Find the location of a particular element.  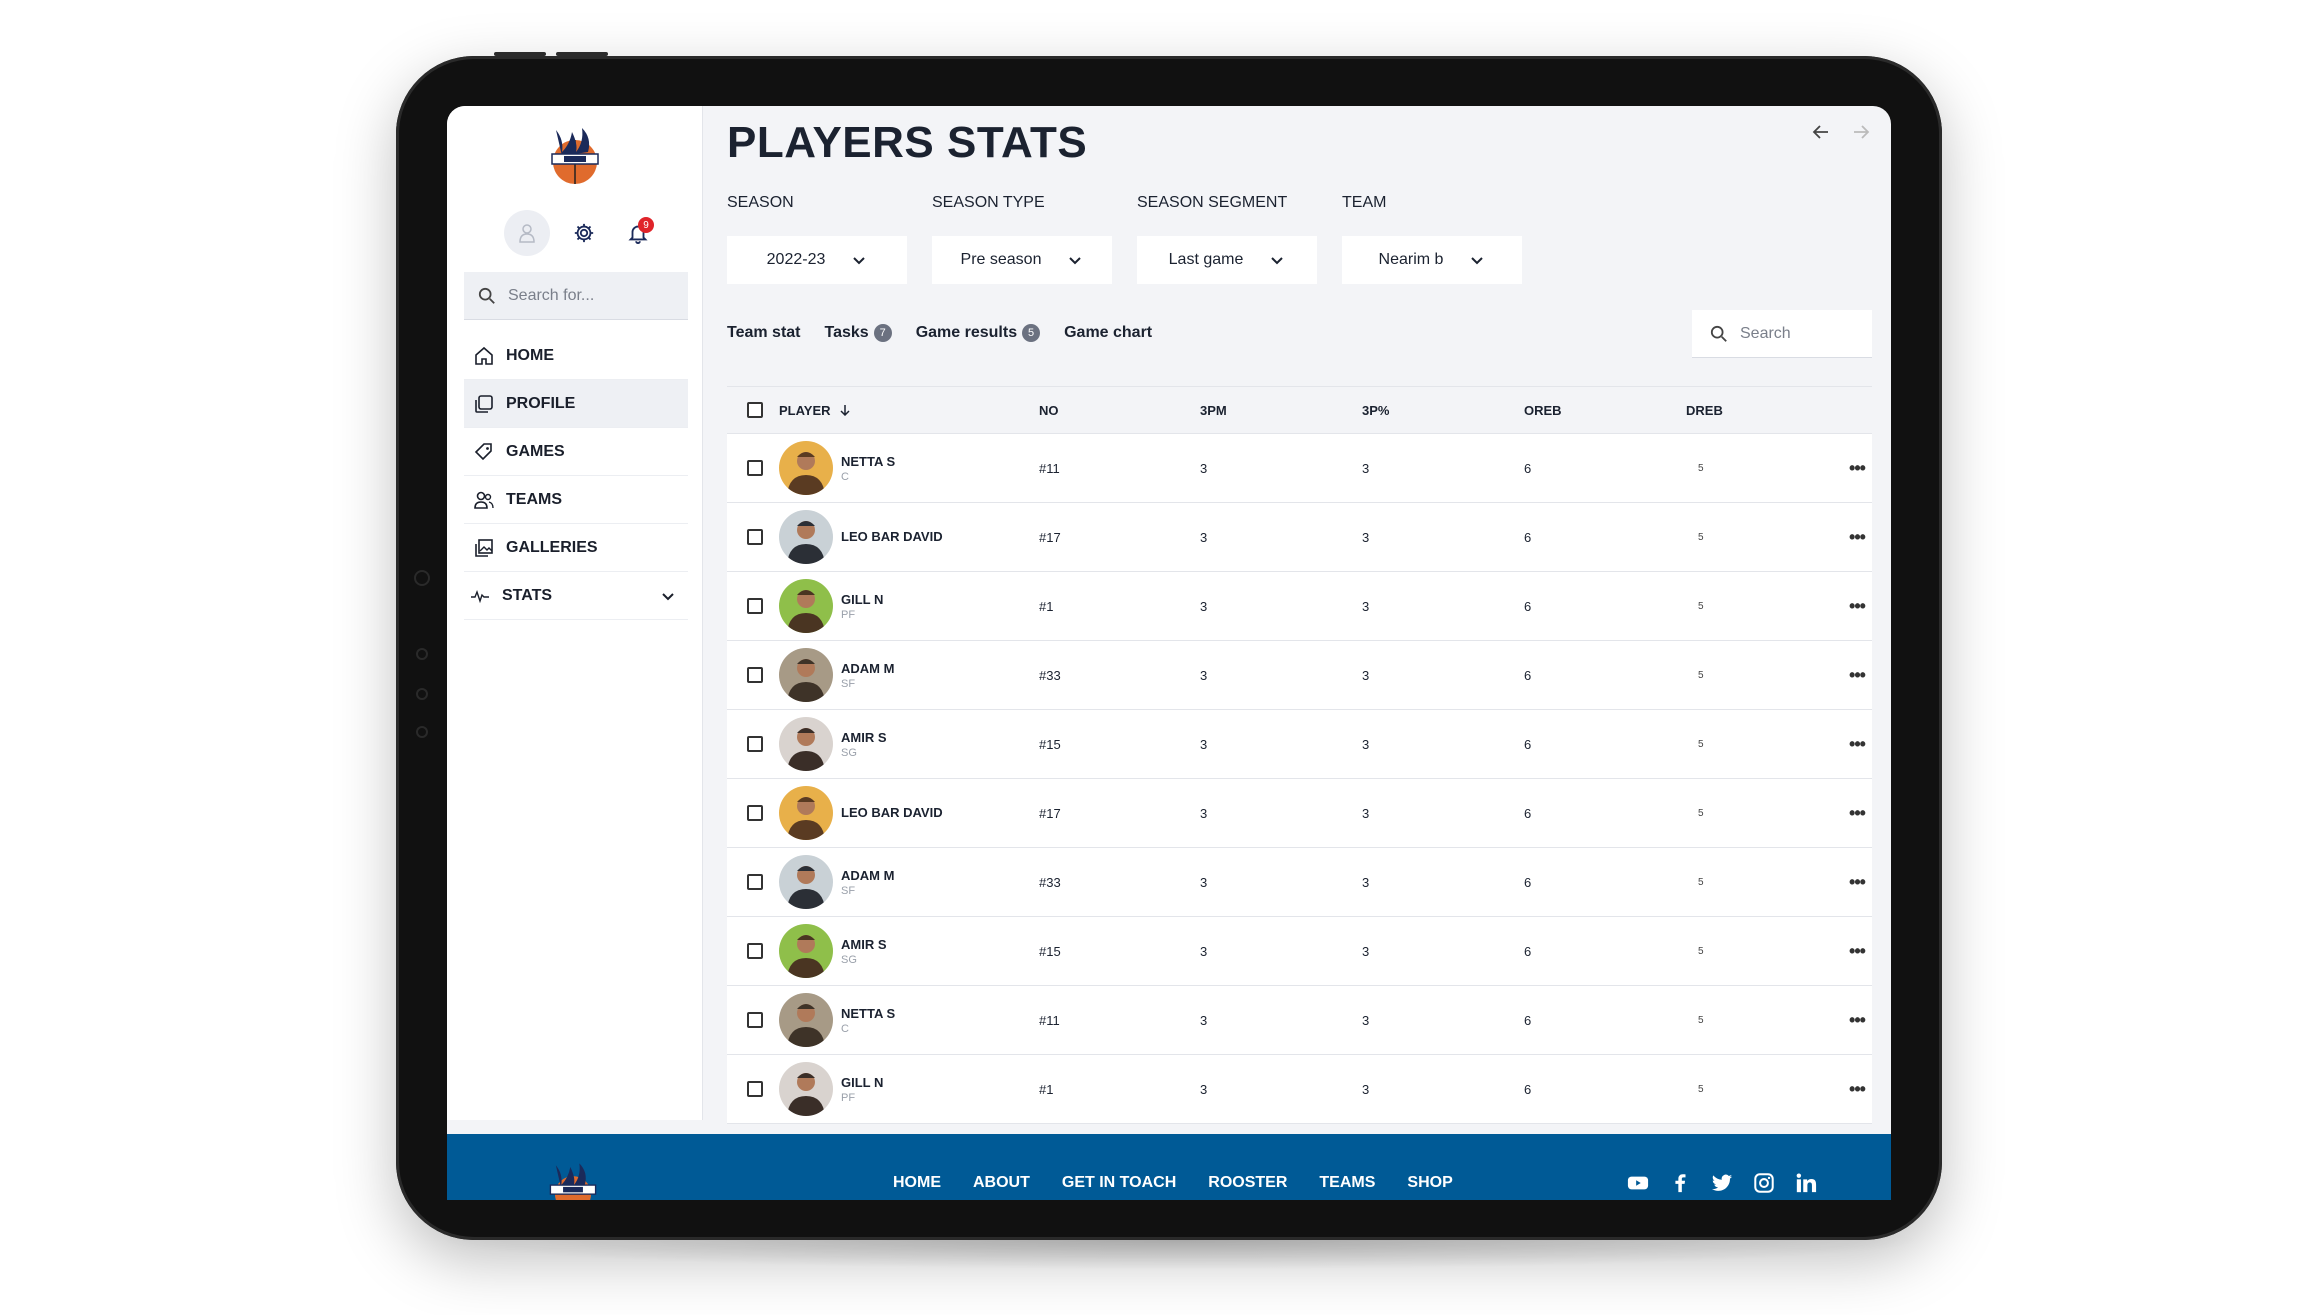

facebook-icon is located at coordinates (1680, 1183).